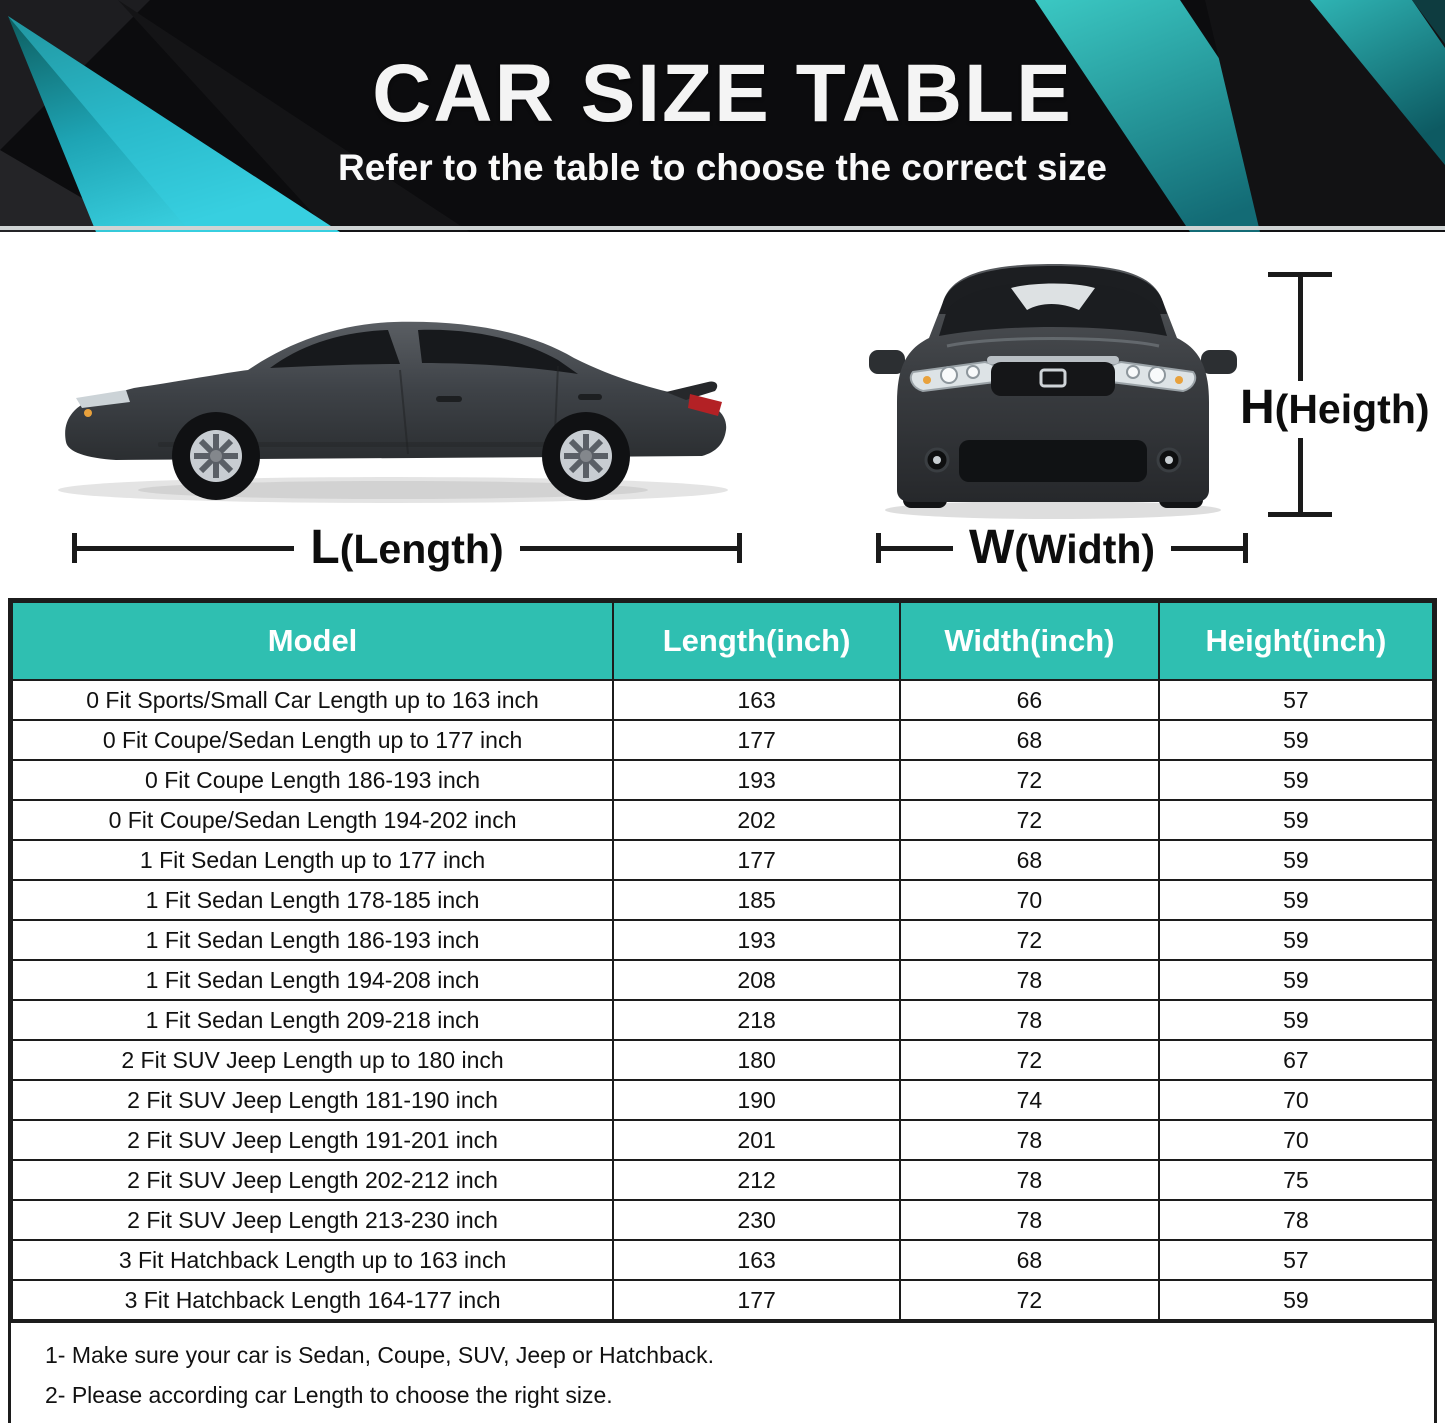 The image size is (1445, 1423). What do you see at coordinates (757, 820) in the screenshot?
I see `length-cell: 202` at bounding box center [757, 820].